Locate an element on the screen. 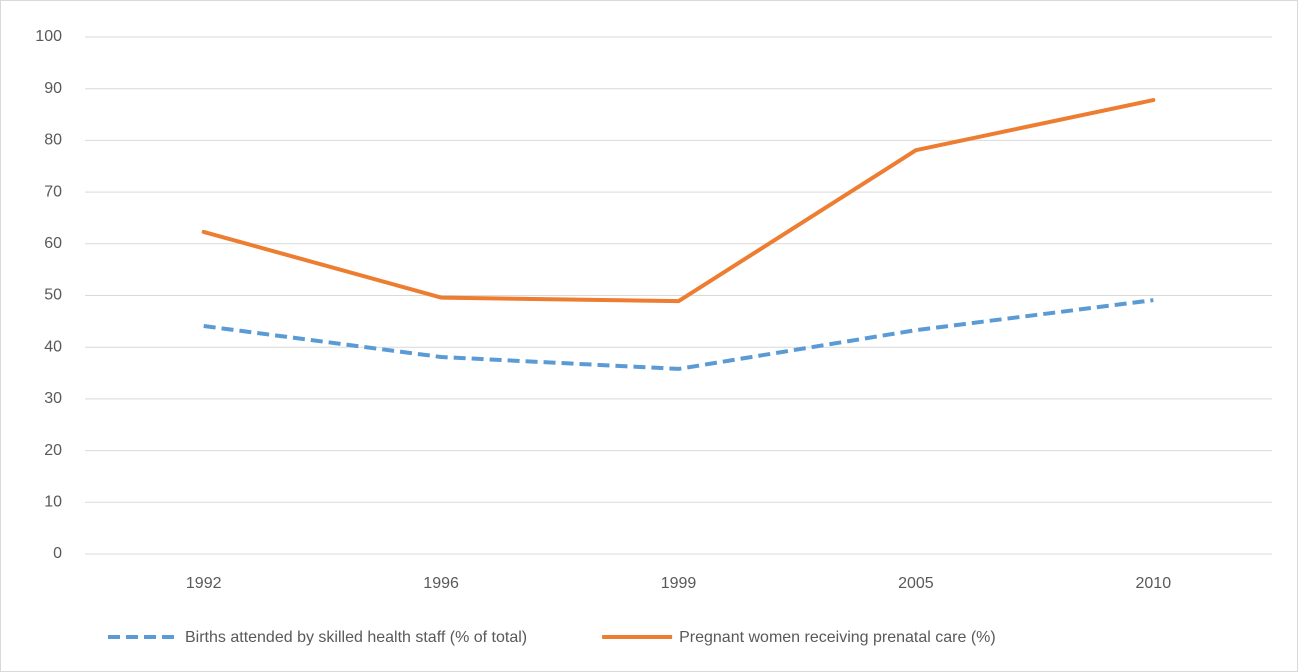  x-tick-label: 1992 is located at coordinates (204, 583).